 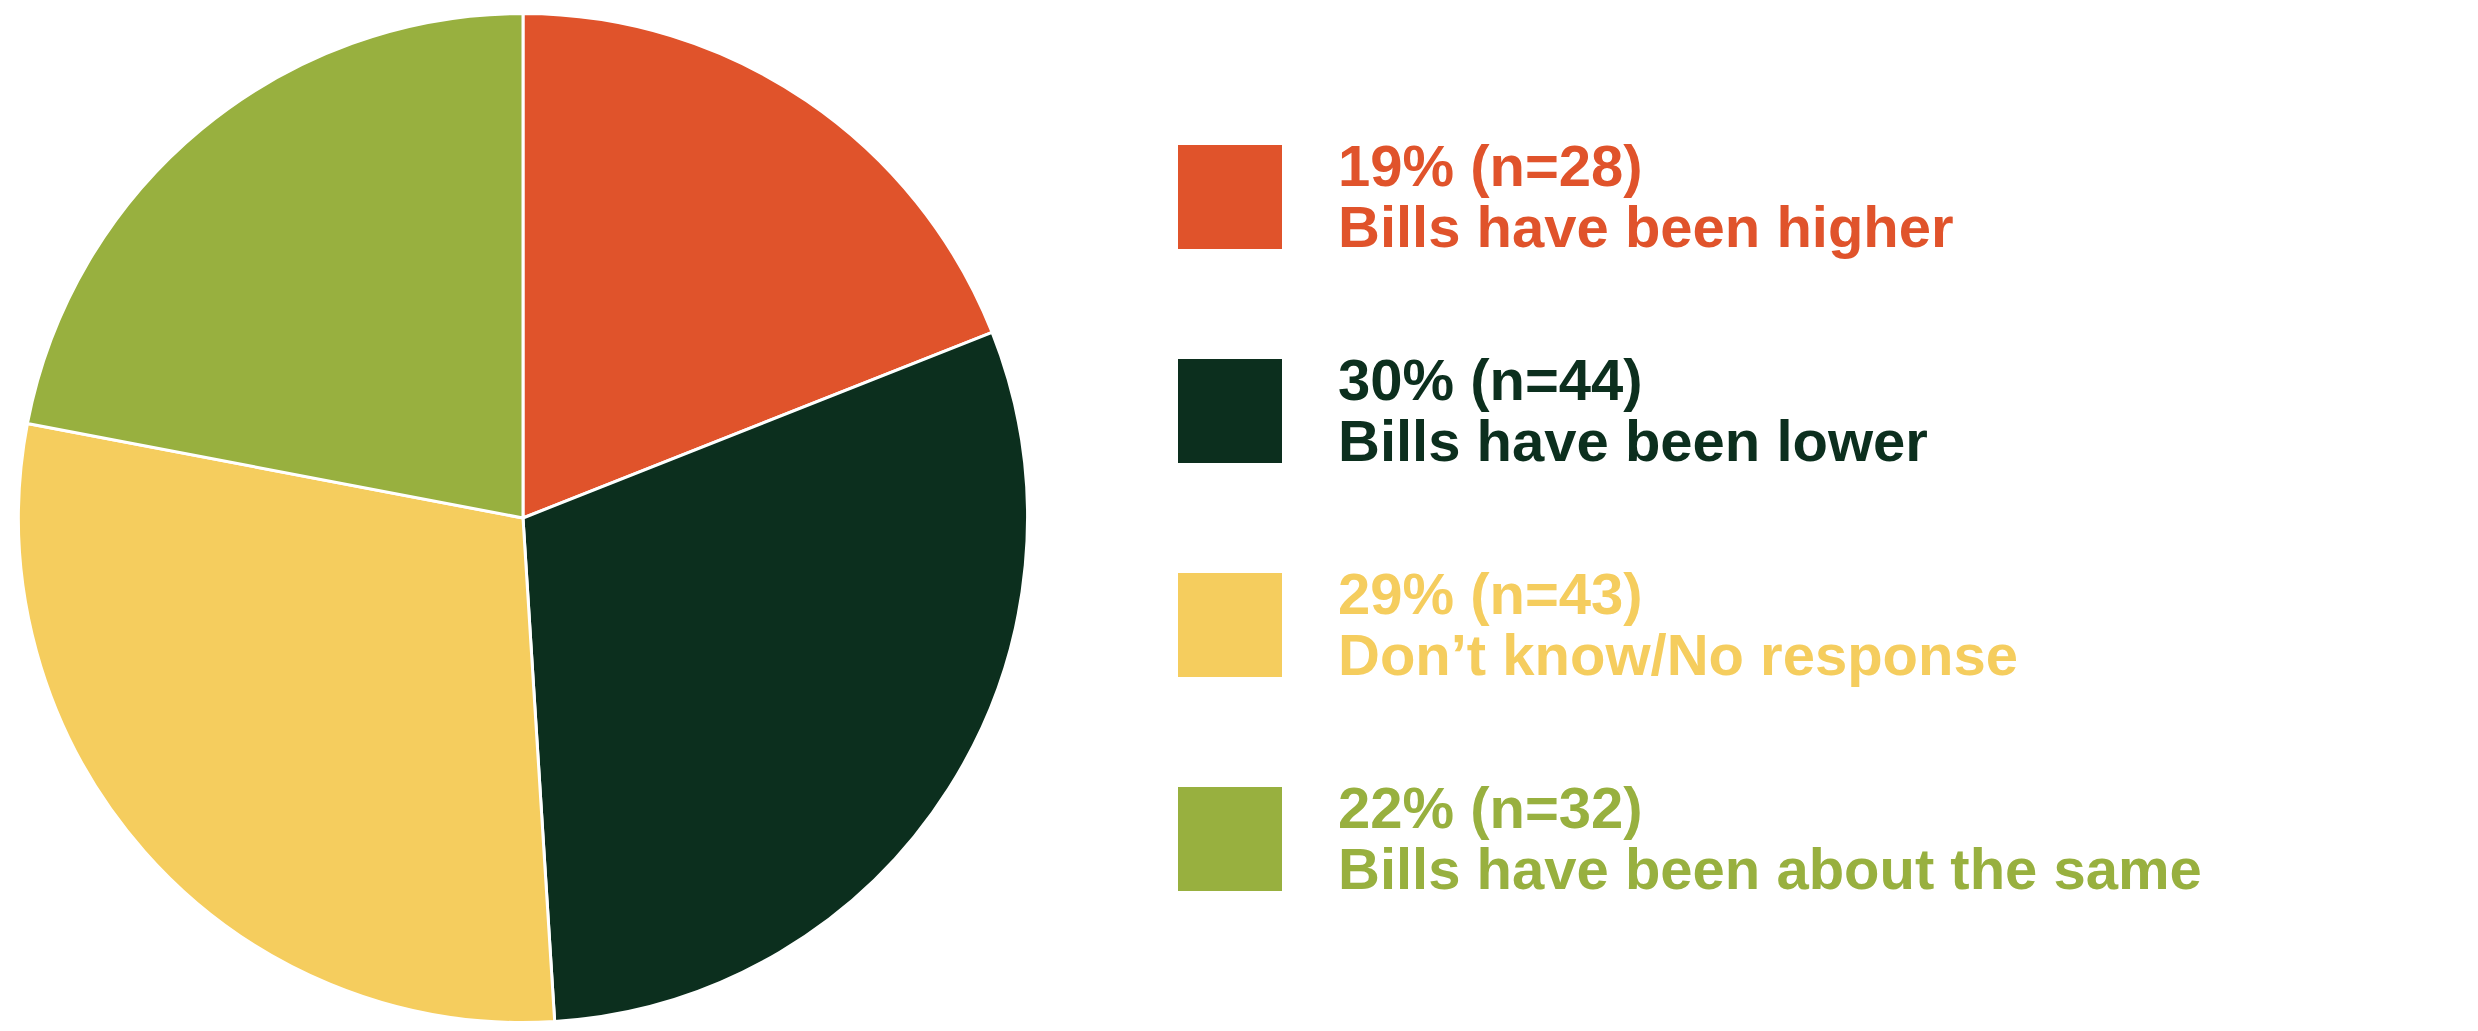 I want to click on data-label: 30% (n=44), so click(x=1491, y=380).